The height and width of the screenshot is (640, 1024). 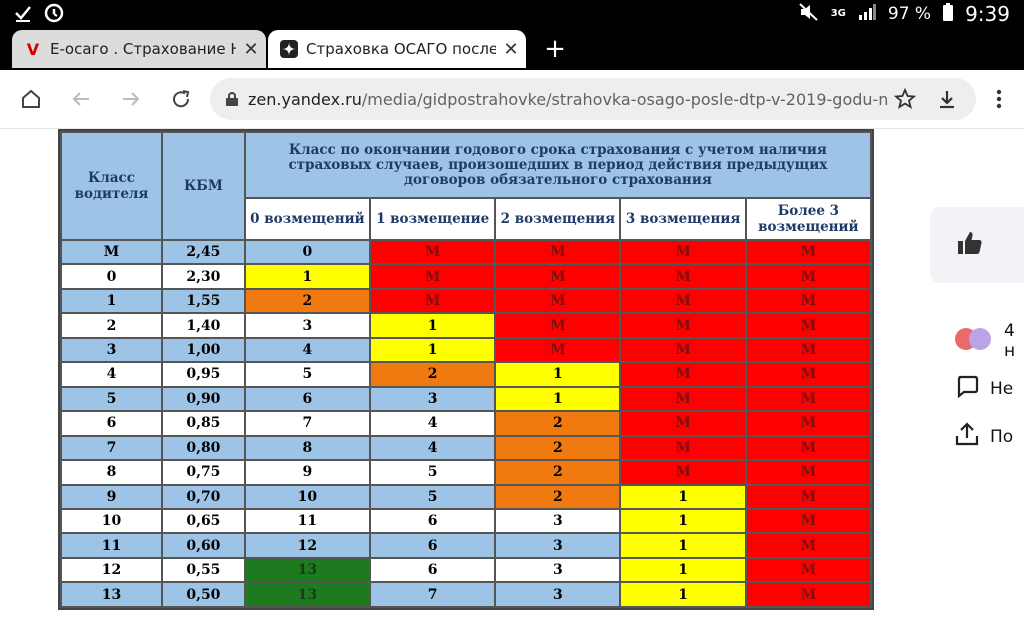 I want to click on class-result-cell: 8, so click(x=307, y=448).